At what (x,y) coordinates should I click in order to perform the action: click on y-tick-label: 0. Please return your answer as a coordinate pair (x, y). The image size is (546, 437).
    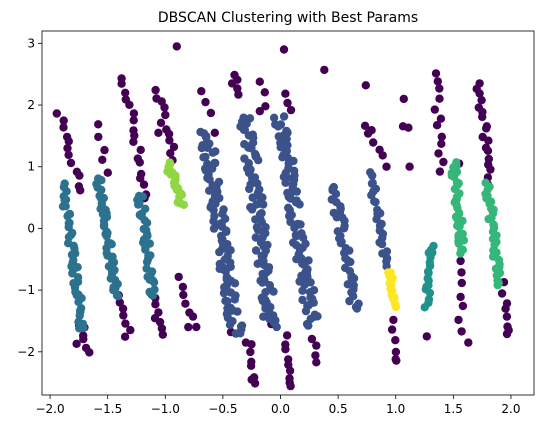
    Looking at the image, I should click on (31, 228).